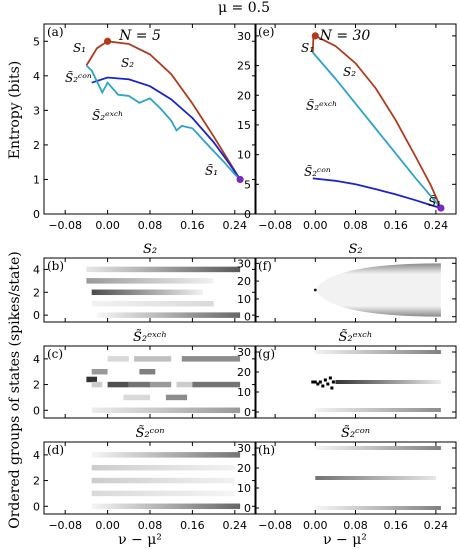 This screenshot has width=460, height=550. I want to click on ytick-label-e: 20, so click(244, 95).